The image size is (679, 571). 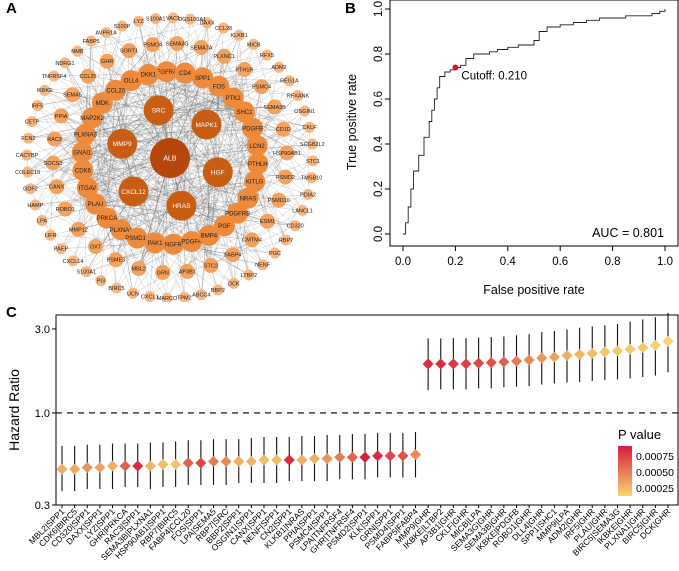 I want to click on network-node-label: GHR, so click(x=107, y=62).